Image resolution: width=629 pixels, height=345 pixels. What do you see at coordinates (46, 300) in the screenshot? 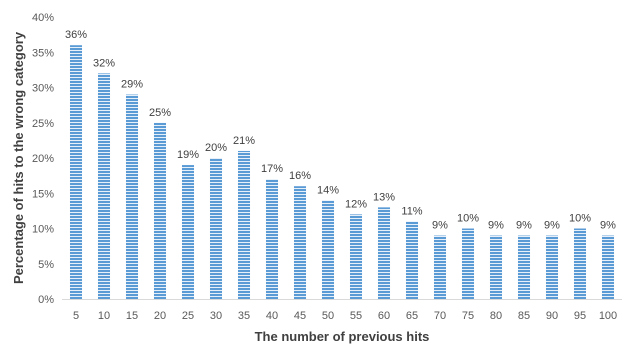
I see `y-tick-label: 0%` at bounding box center [46, 300].